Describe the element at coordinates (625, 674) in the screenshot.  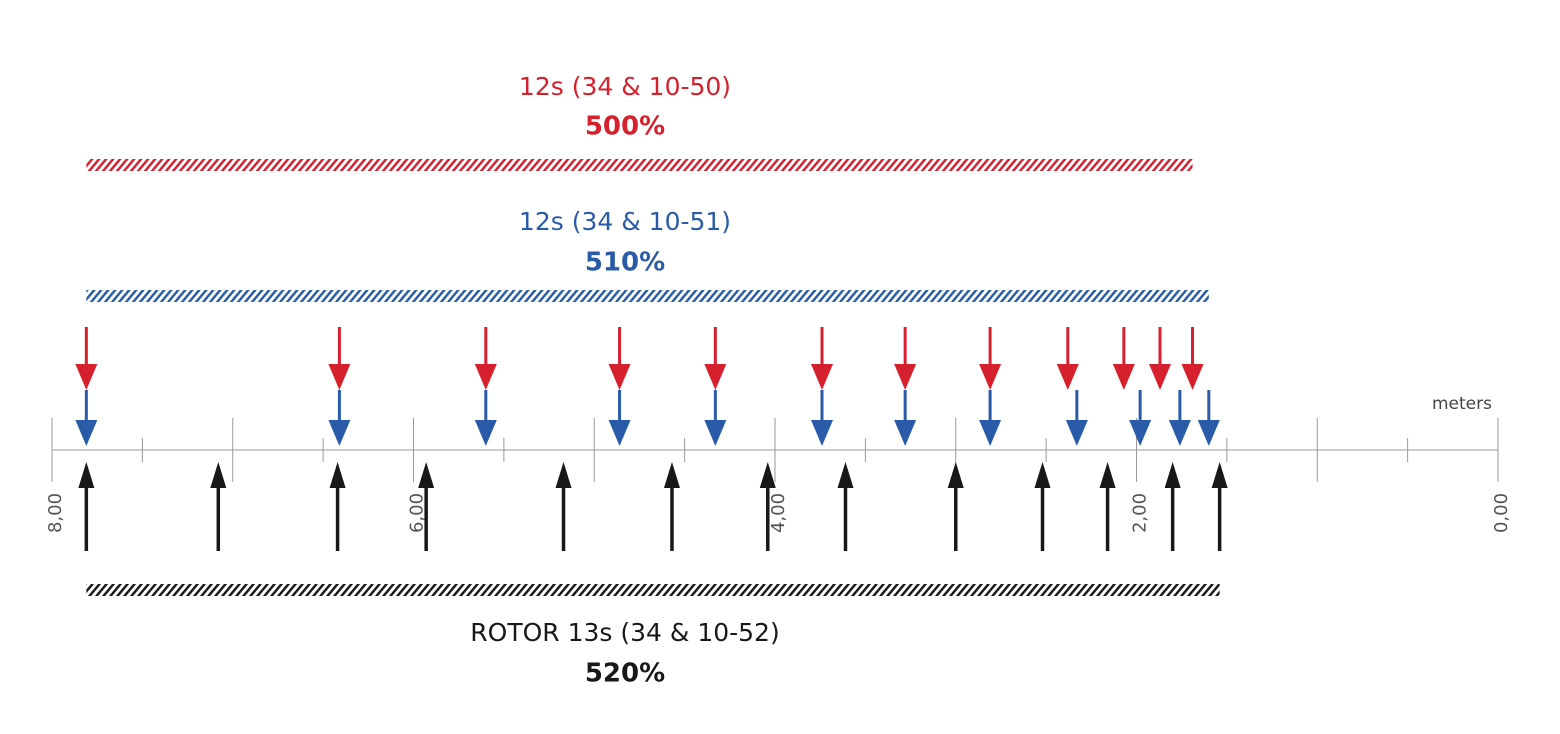
I see `series-percent: 520%` at that location.